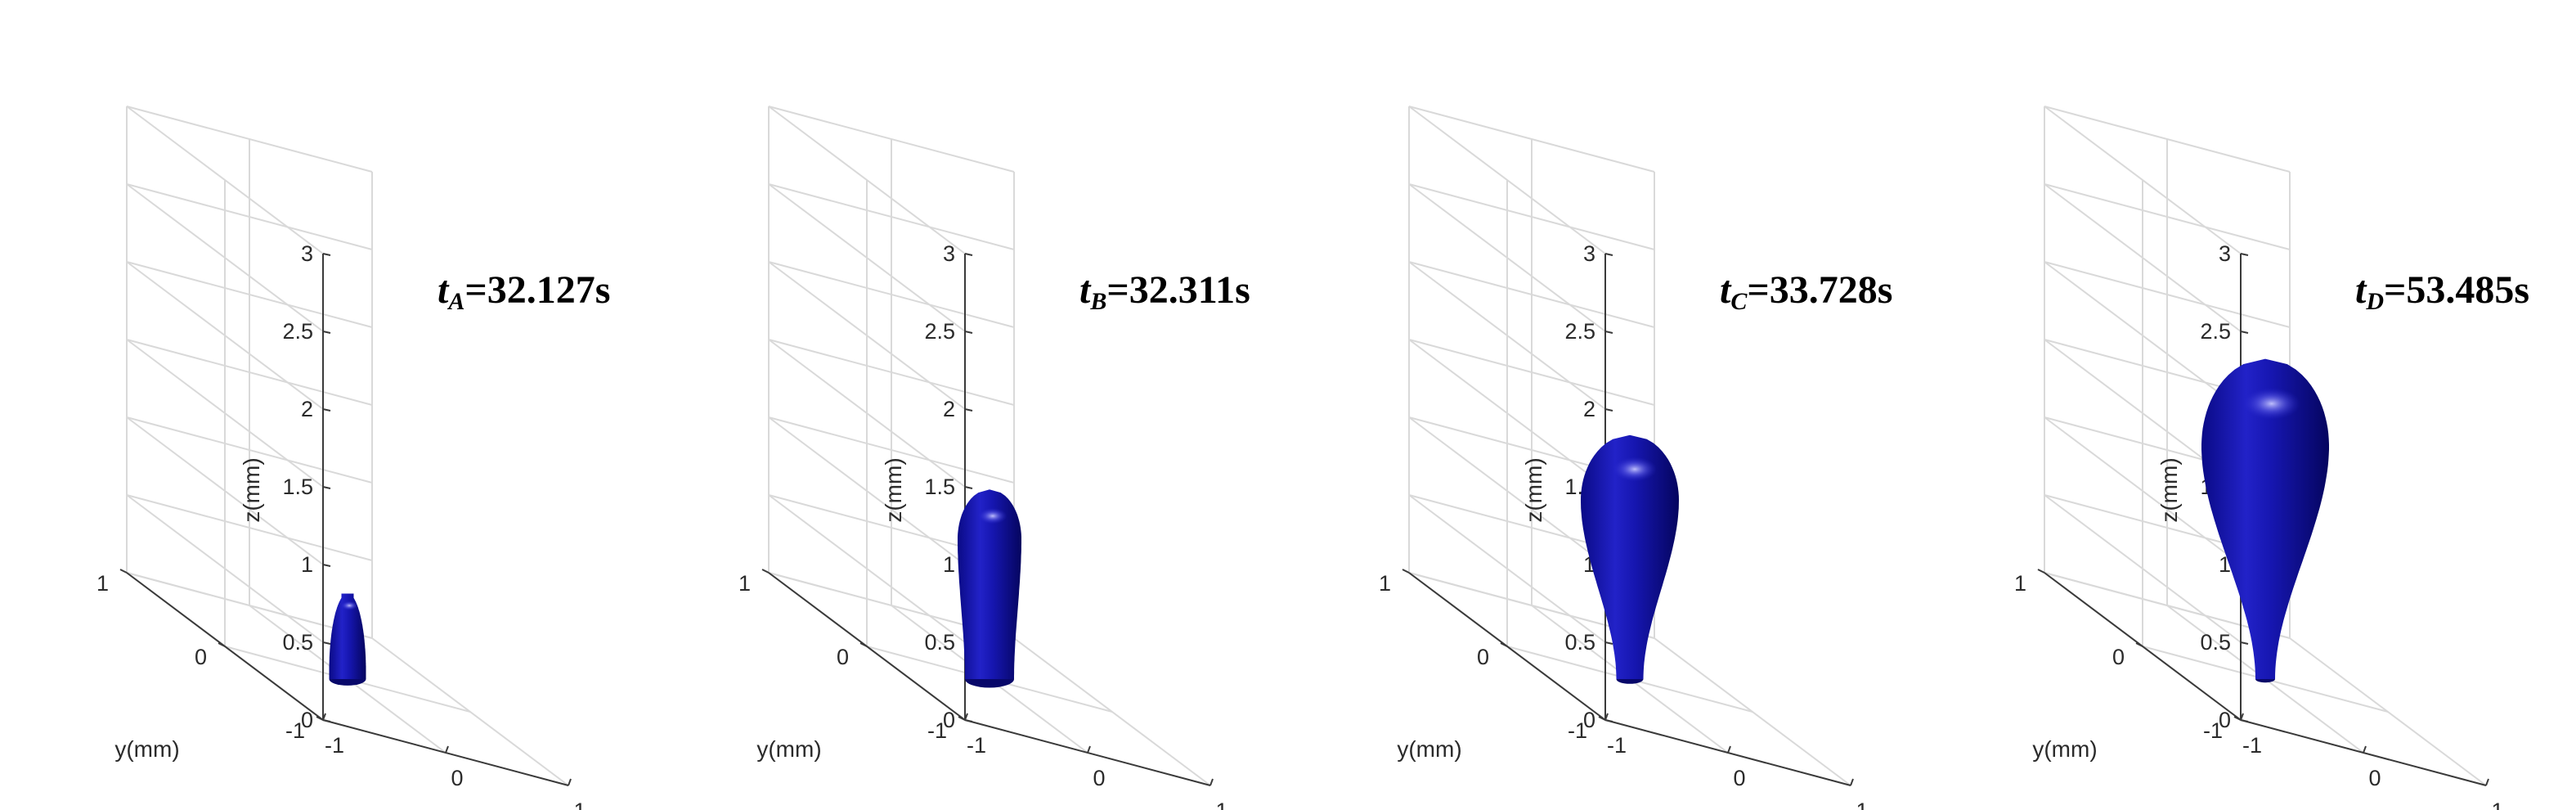 The width and height of the screenshot is (2576, 810). I want to click on chart-title: tA=32.127s, so click(524, 292).